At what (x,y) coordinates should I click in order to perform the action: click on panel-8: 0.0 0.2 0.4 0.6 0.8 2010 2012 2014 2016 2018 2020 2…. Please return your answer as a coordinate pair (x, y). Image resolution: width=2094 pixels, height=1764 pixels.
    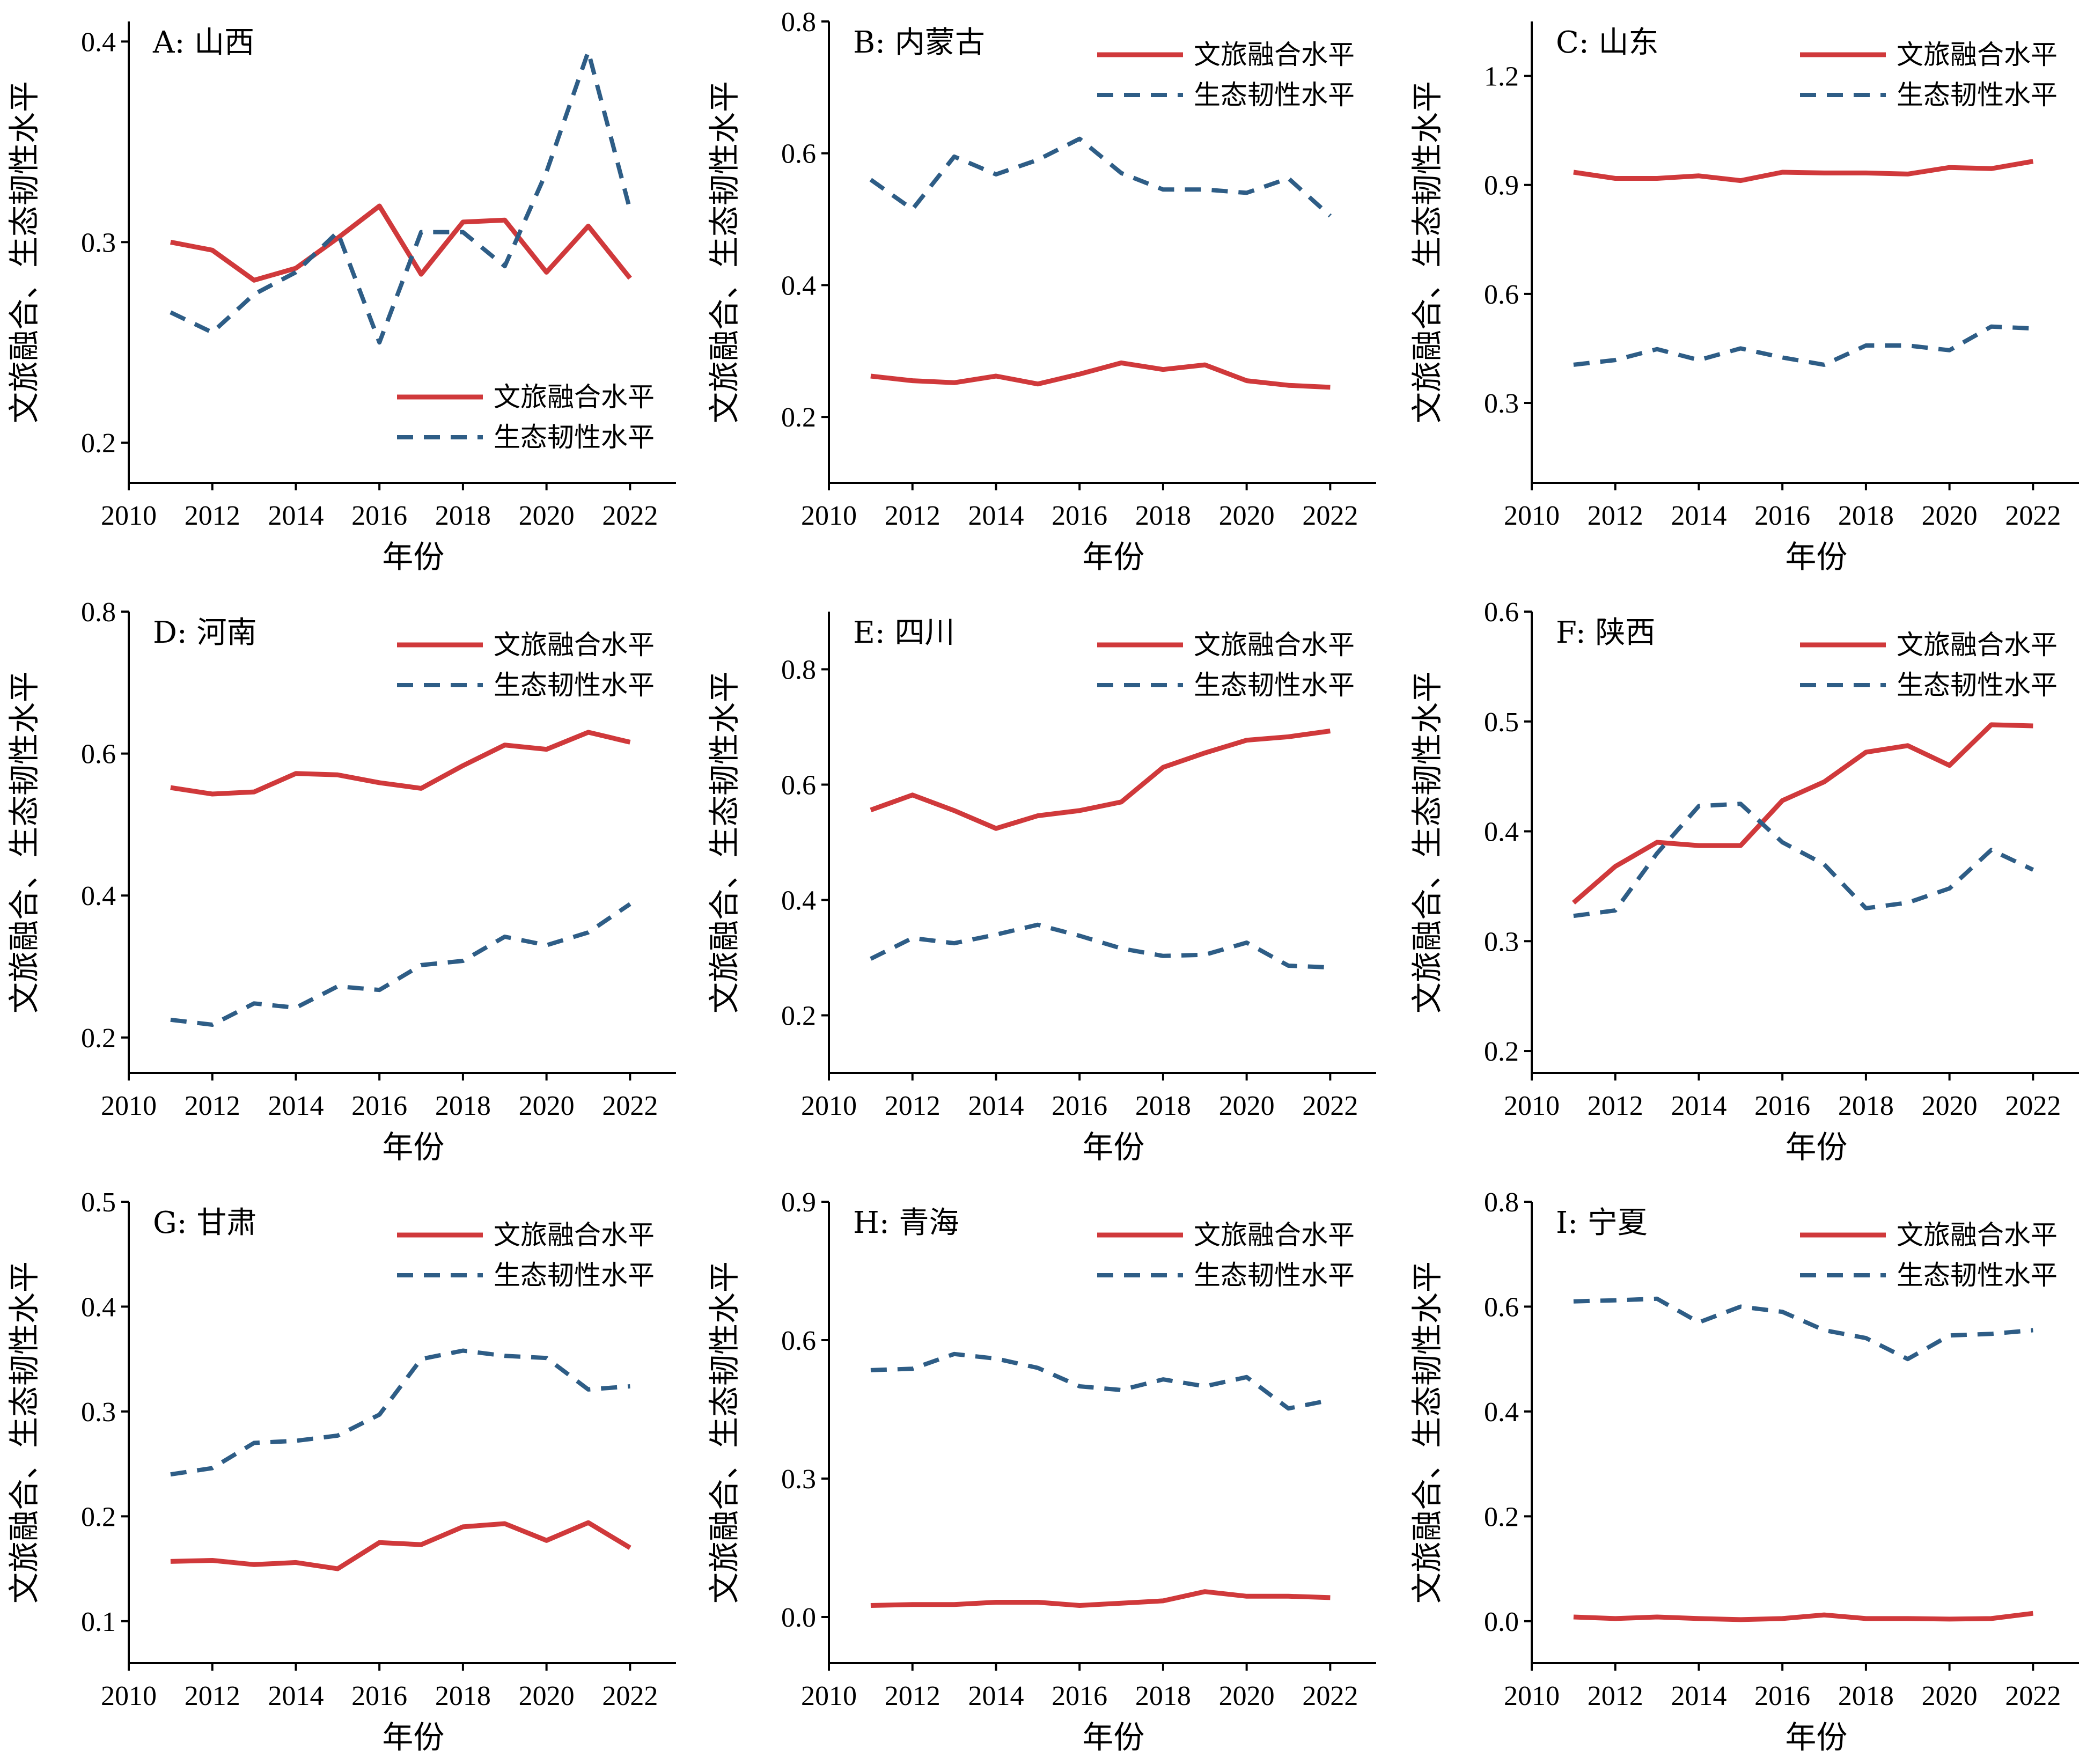
    Looking at the image, I should click on (1744, 1471).